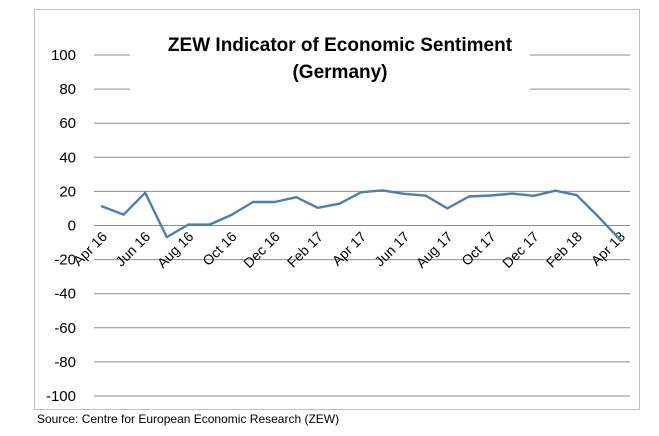 The height and width of the screenshot is (436, 659). What do you see at coordinates (61, 396) in the screenshot?
I see `y-tick-label: -100` at bounding box center [61, 396].